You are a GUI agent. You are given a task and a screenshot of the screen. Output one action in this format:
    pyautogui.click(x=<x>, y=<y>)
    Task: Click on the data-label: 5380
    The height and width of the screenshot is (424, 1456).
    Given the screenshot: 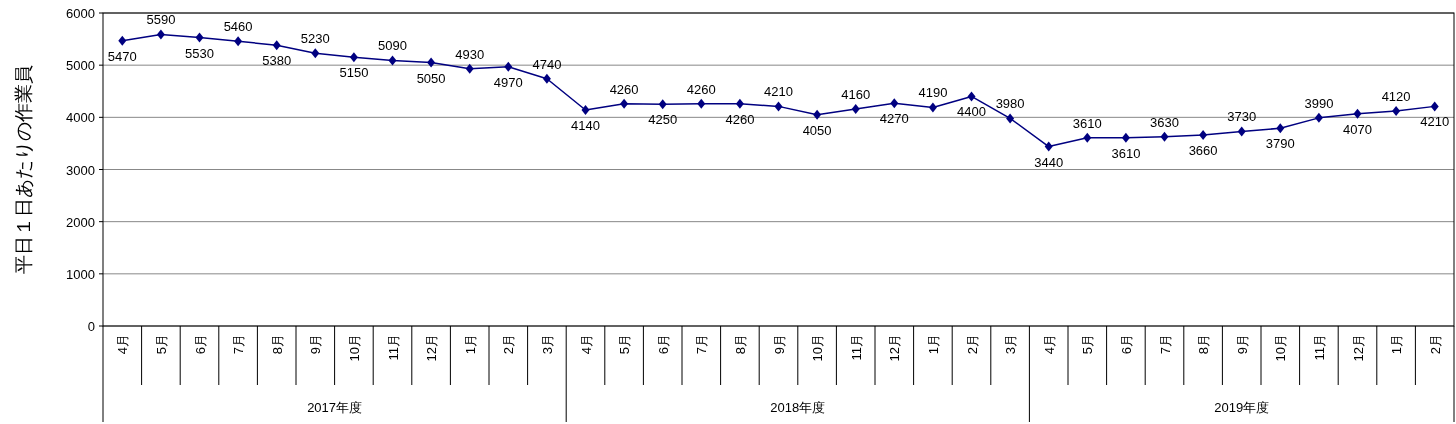 What is the action you would take?
    pyautogui.click(x=277, y=61)
    